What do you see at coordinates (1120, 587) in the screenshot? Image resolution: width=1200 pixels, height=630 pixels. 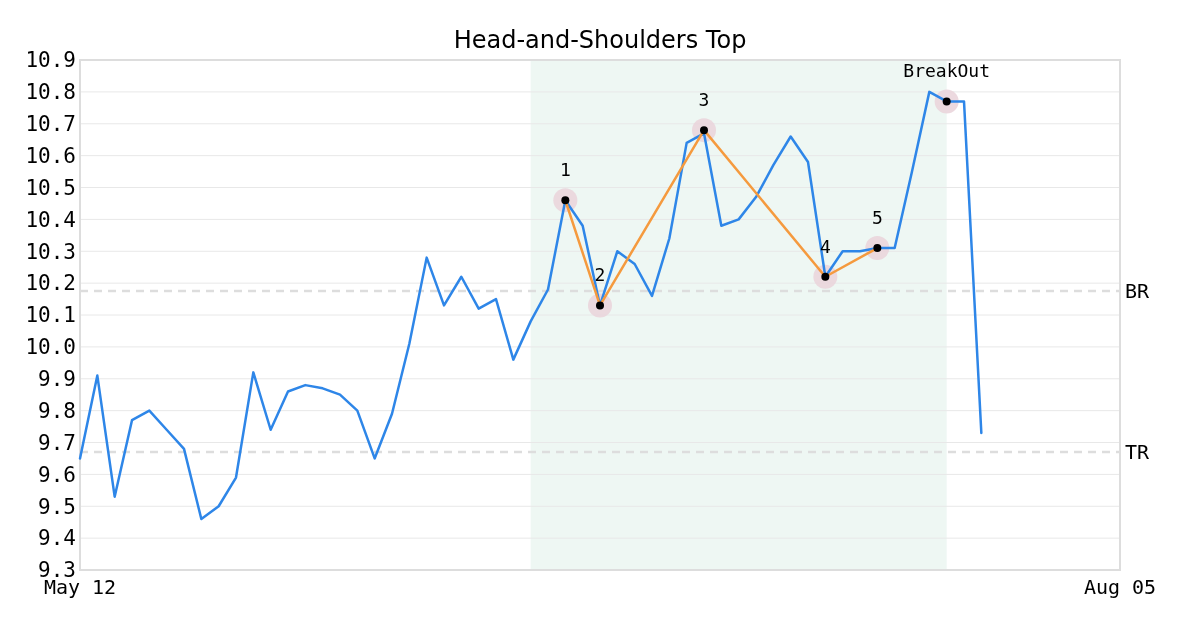 I see `x-tick-label: Aug 05` at bounding box center [1120, 587].